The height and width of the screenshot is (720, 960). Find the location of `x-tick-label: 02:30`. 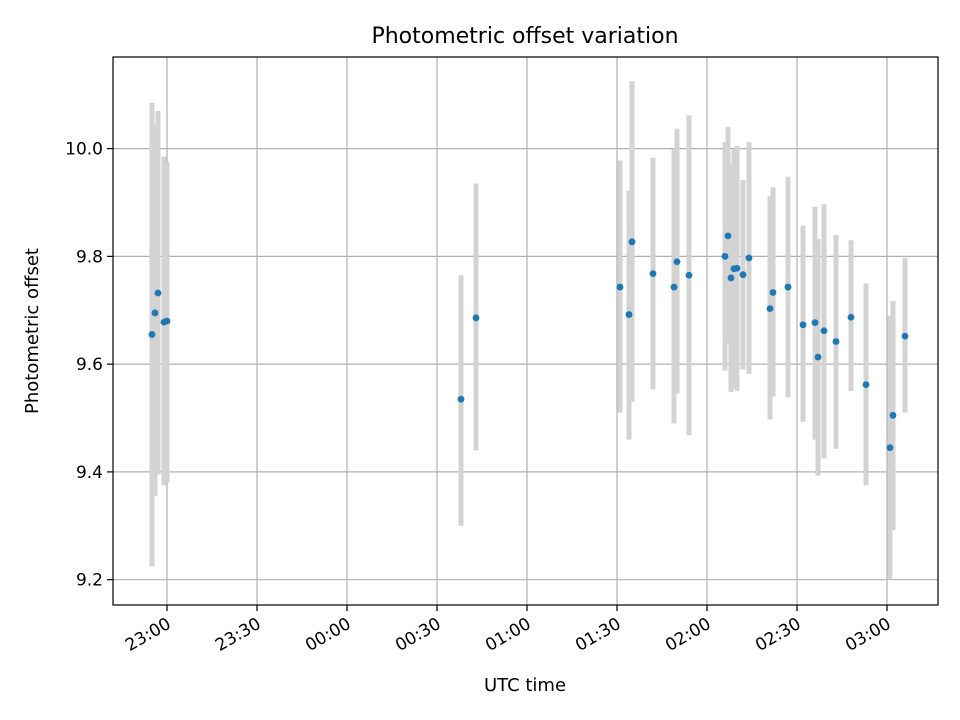

x-tick-label: 02:30 is located at coordinates (778, 635).